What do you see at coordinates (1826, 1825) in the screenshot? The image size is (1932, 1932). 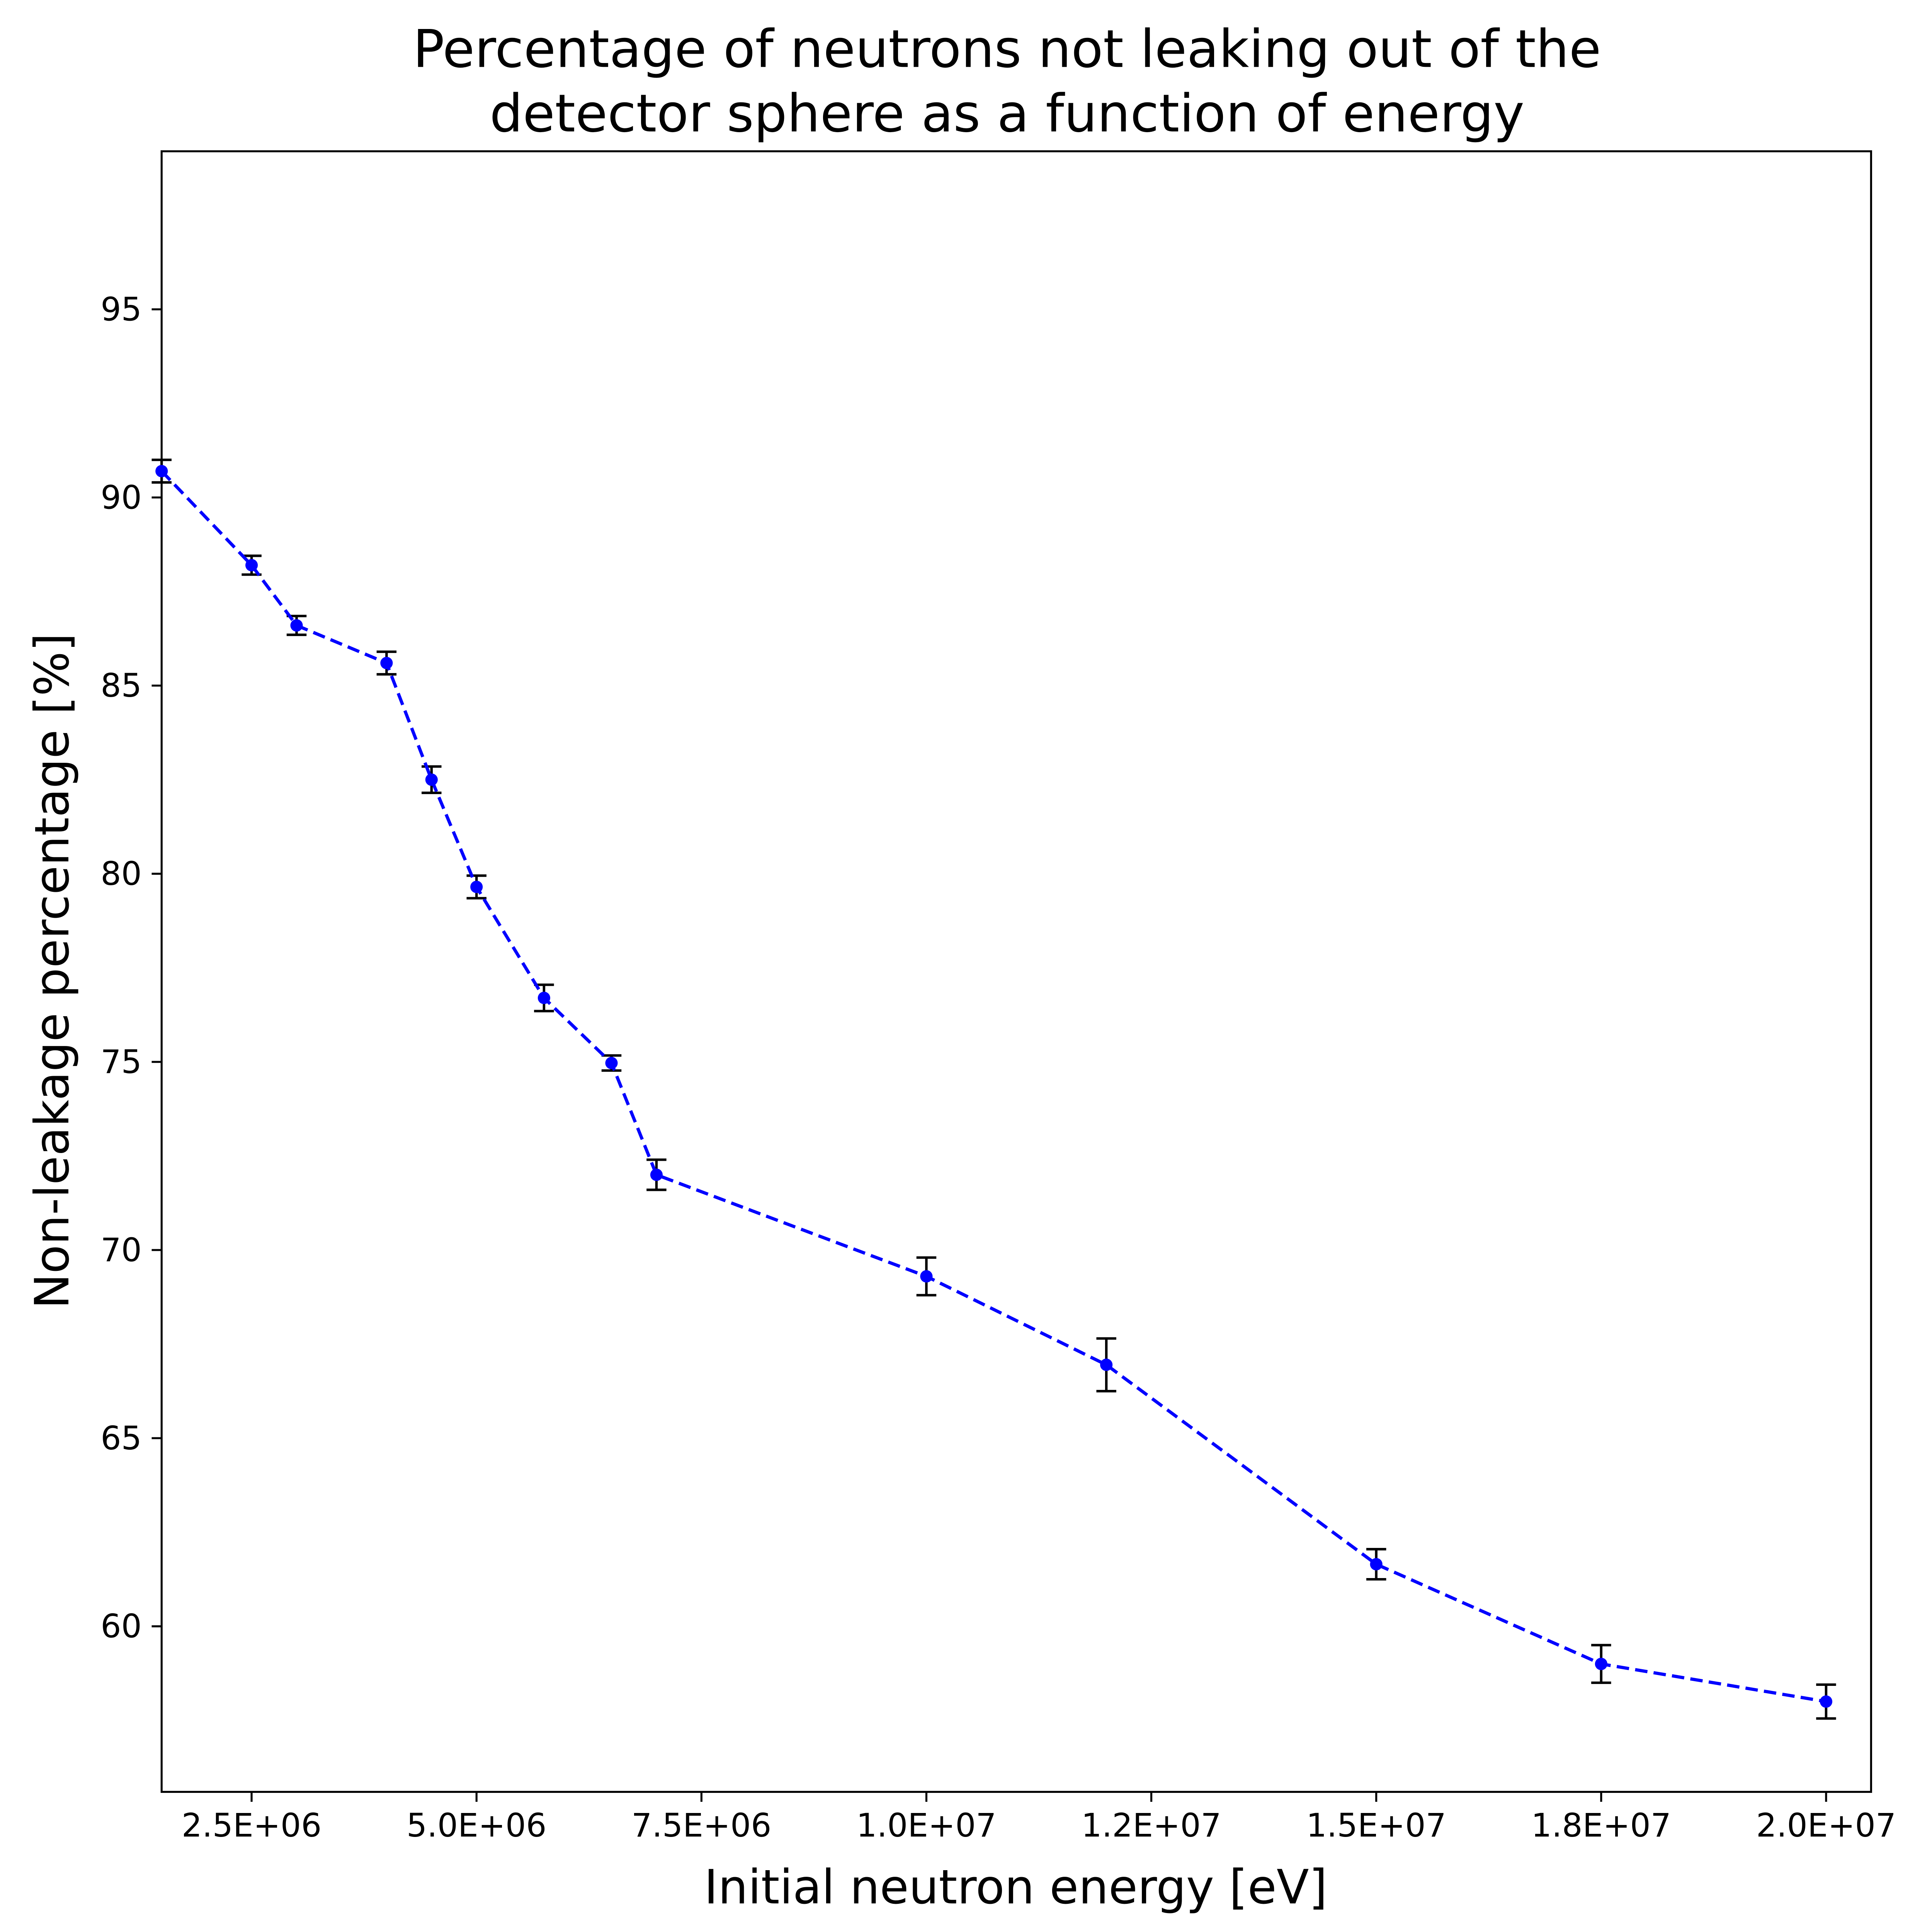 I see `x-tick-label: 2.0E+07` at bounding box center [1826, 1825].